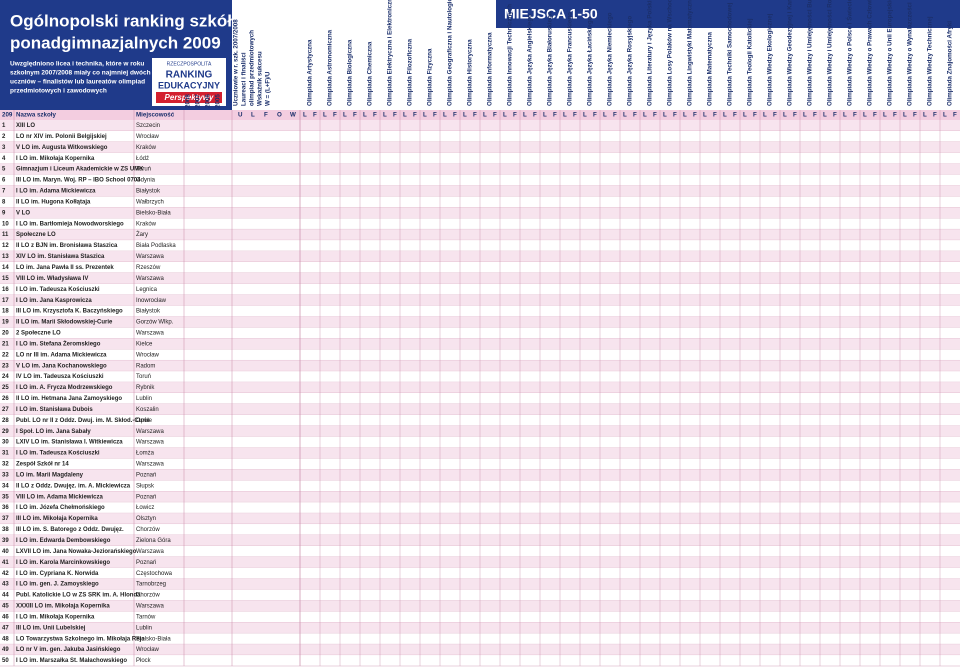  Describe the element at coordinates (4, 159) in the screenshot. I see `rank: 4` at that location.